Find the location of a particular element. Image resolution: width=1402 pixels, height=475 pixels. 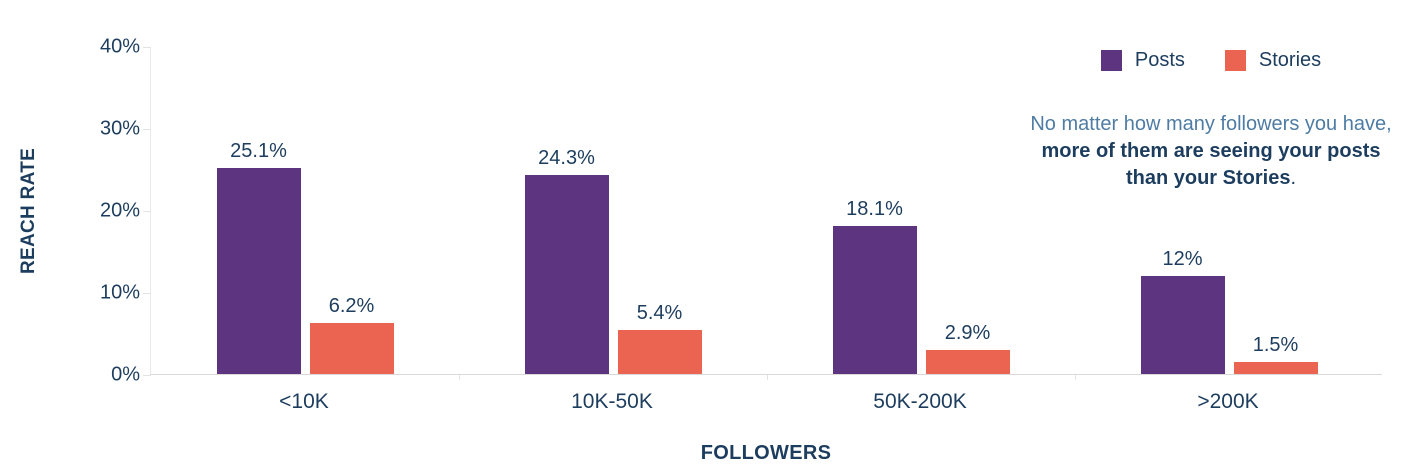

legend-label: Posts is located at coordinates (1159, 60).